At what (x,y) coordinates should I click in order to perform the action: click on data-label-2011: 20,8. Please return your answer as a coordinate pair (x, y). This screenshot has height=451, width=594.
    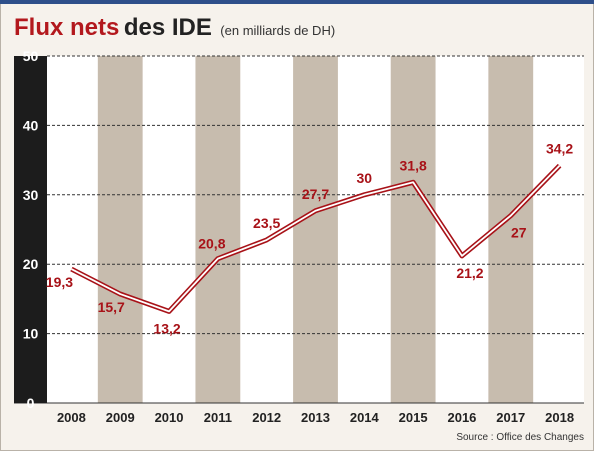
    Looking at the image, I should click on (211, 244).